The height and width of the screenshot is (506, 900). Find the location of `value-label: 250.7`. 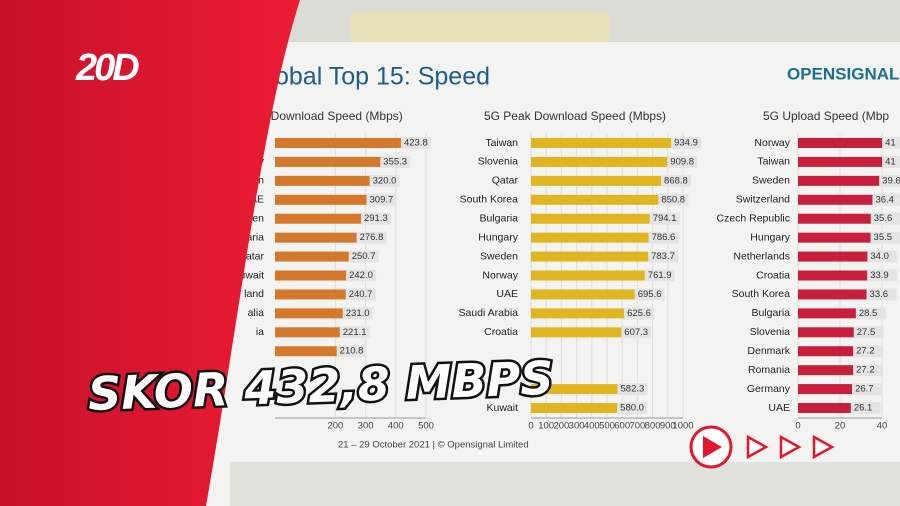

value-label: 250.7 is located at coordinates (364, 256).